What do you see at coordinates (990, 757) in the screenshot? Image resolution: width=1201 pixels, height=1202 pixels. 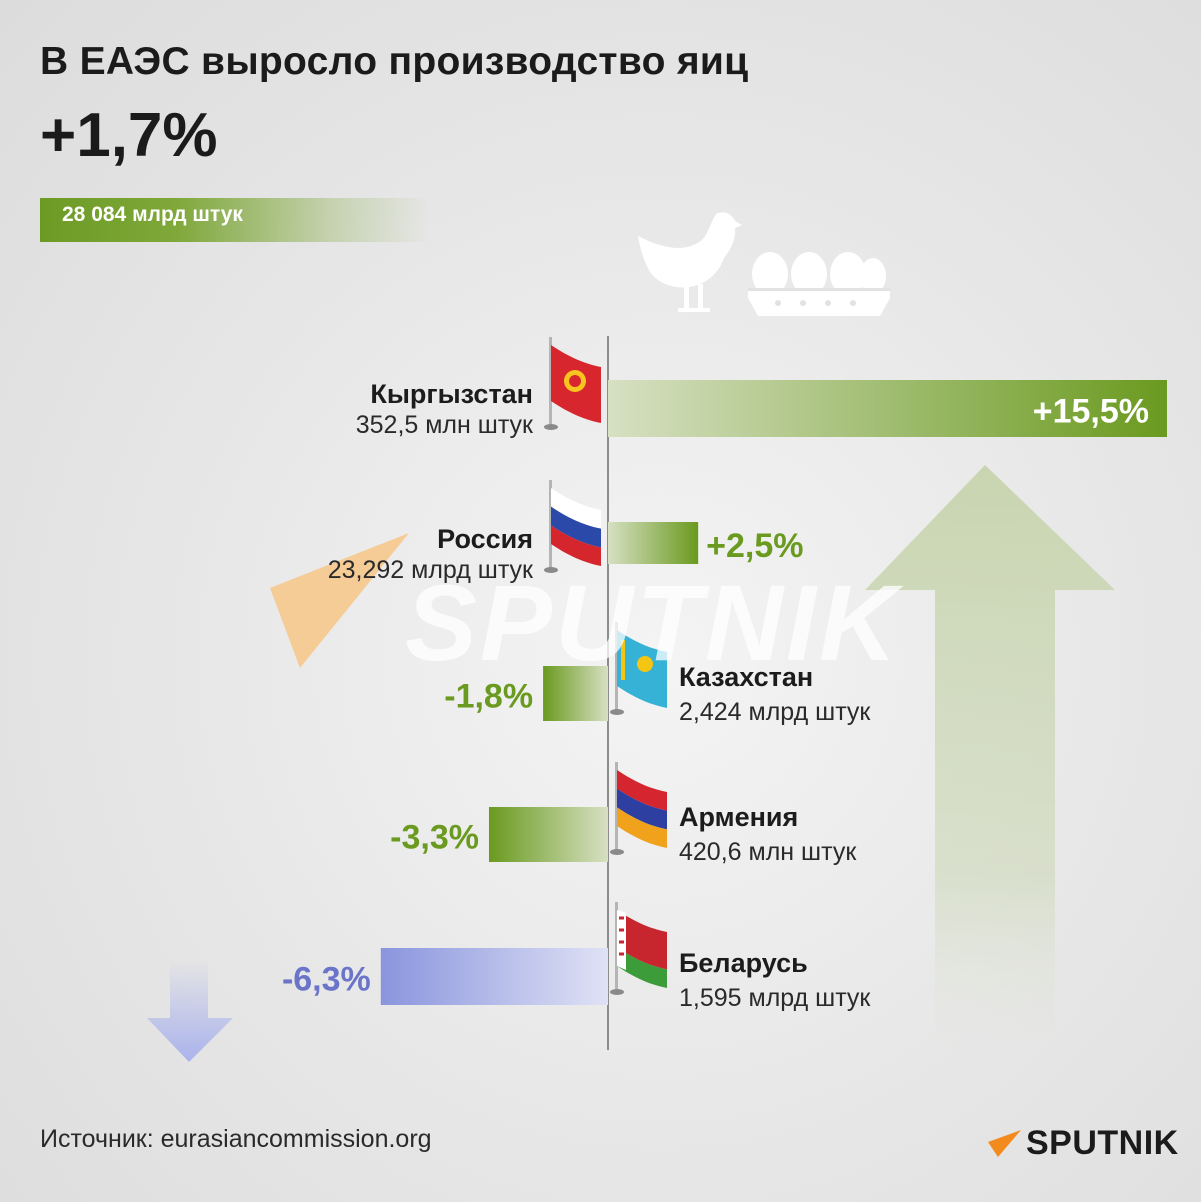 I see `up-arrow-icon` at bounding box center [990, 757].